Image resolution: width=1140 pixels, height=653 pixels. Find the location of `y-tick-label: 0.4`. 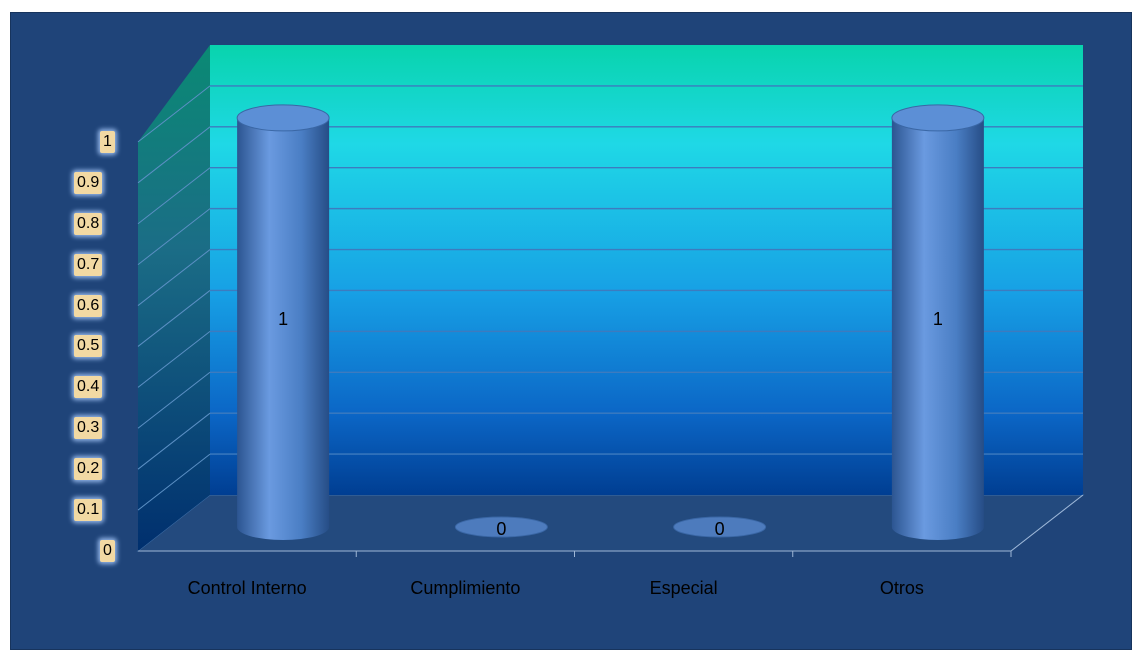

y-tick-label: 0.4 is located at coordinates (88, 387).